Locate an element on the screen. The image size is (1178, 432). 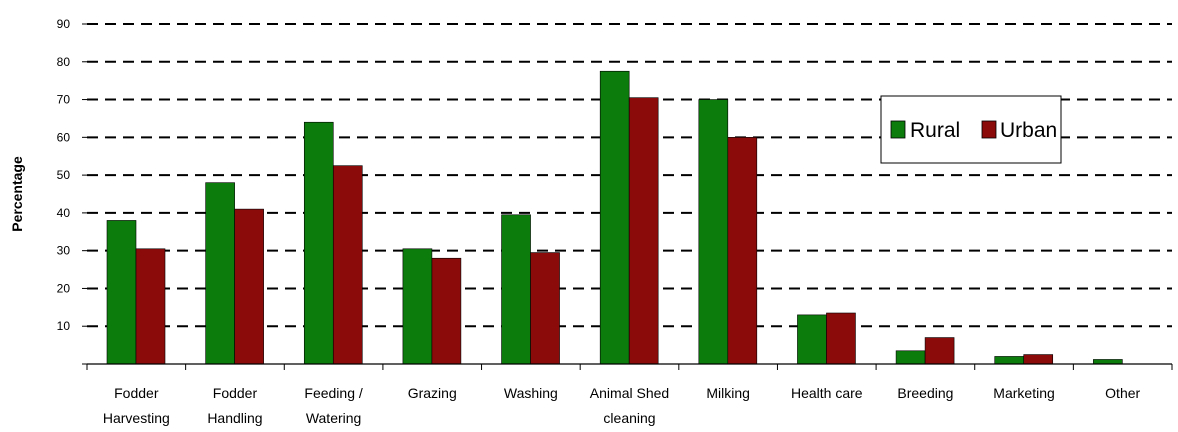
x-category-label: Health care is located at coordinates (827, 393).